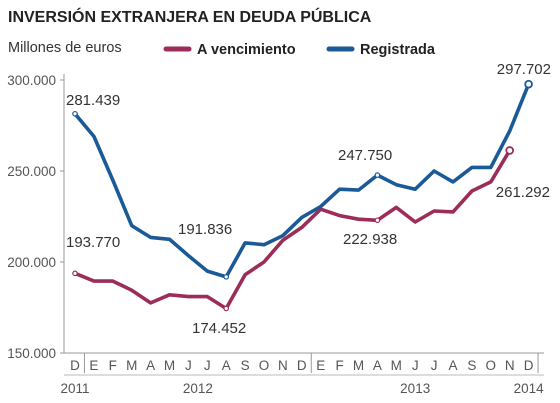  Describe the element at coordinates (398, 50) in the screenshot. I see `legend-label-registrada: Registrada` at that location.